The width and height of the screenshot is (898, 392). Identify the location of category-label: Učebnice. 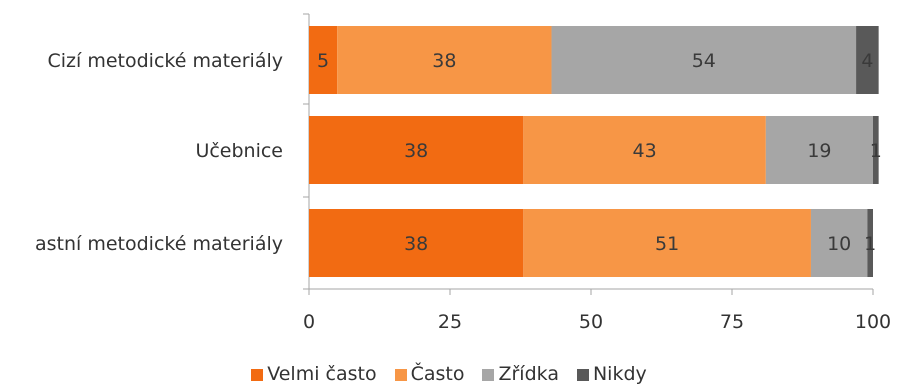
(239, 151).